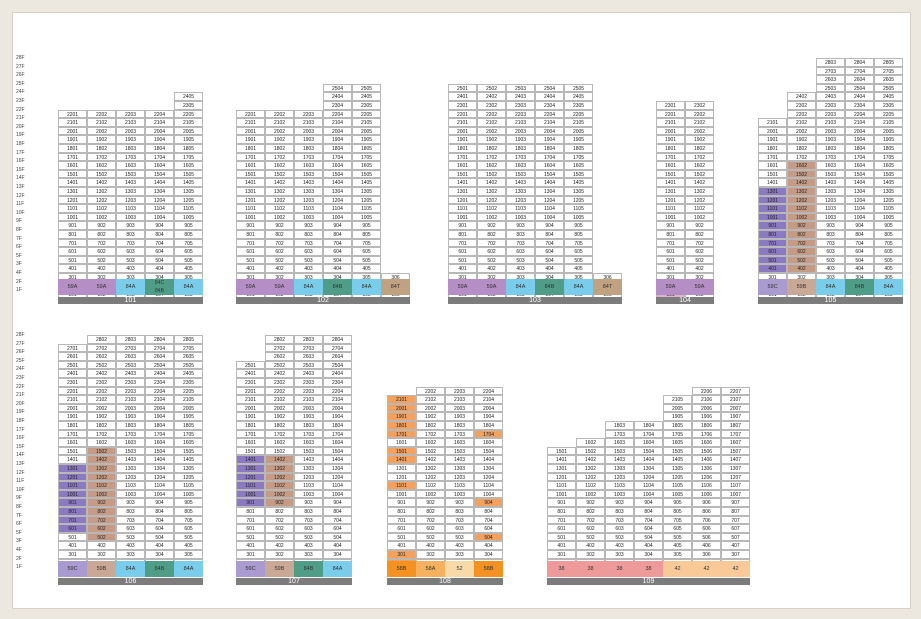 Image resolution: width=921 pixels, height=619 pixels. Describe the element at coordinates (159, 554) in the screenshot. I see `unit-cell: 304` at that location.